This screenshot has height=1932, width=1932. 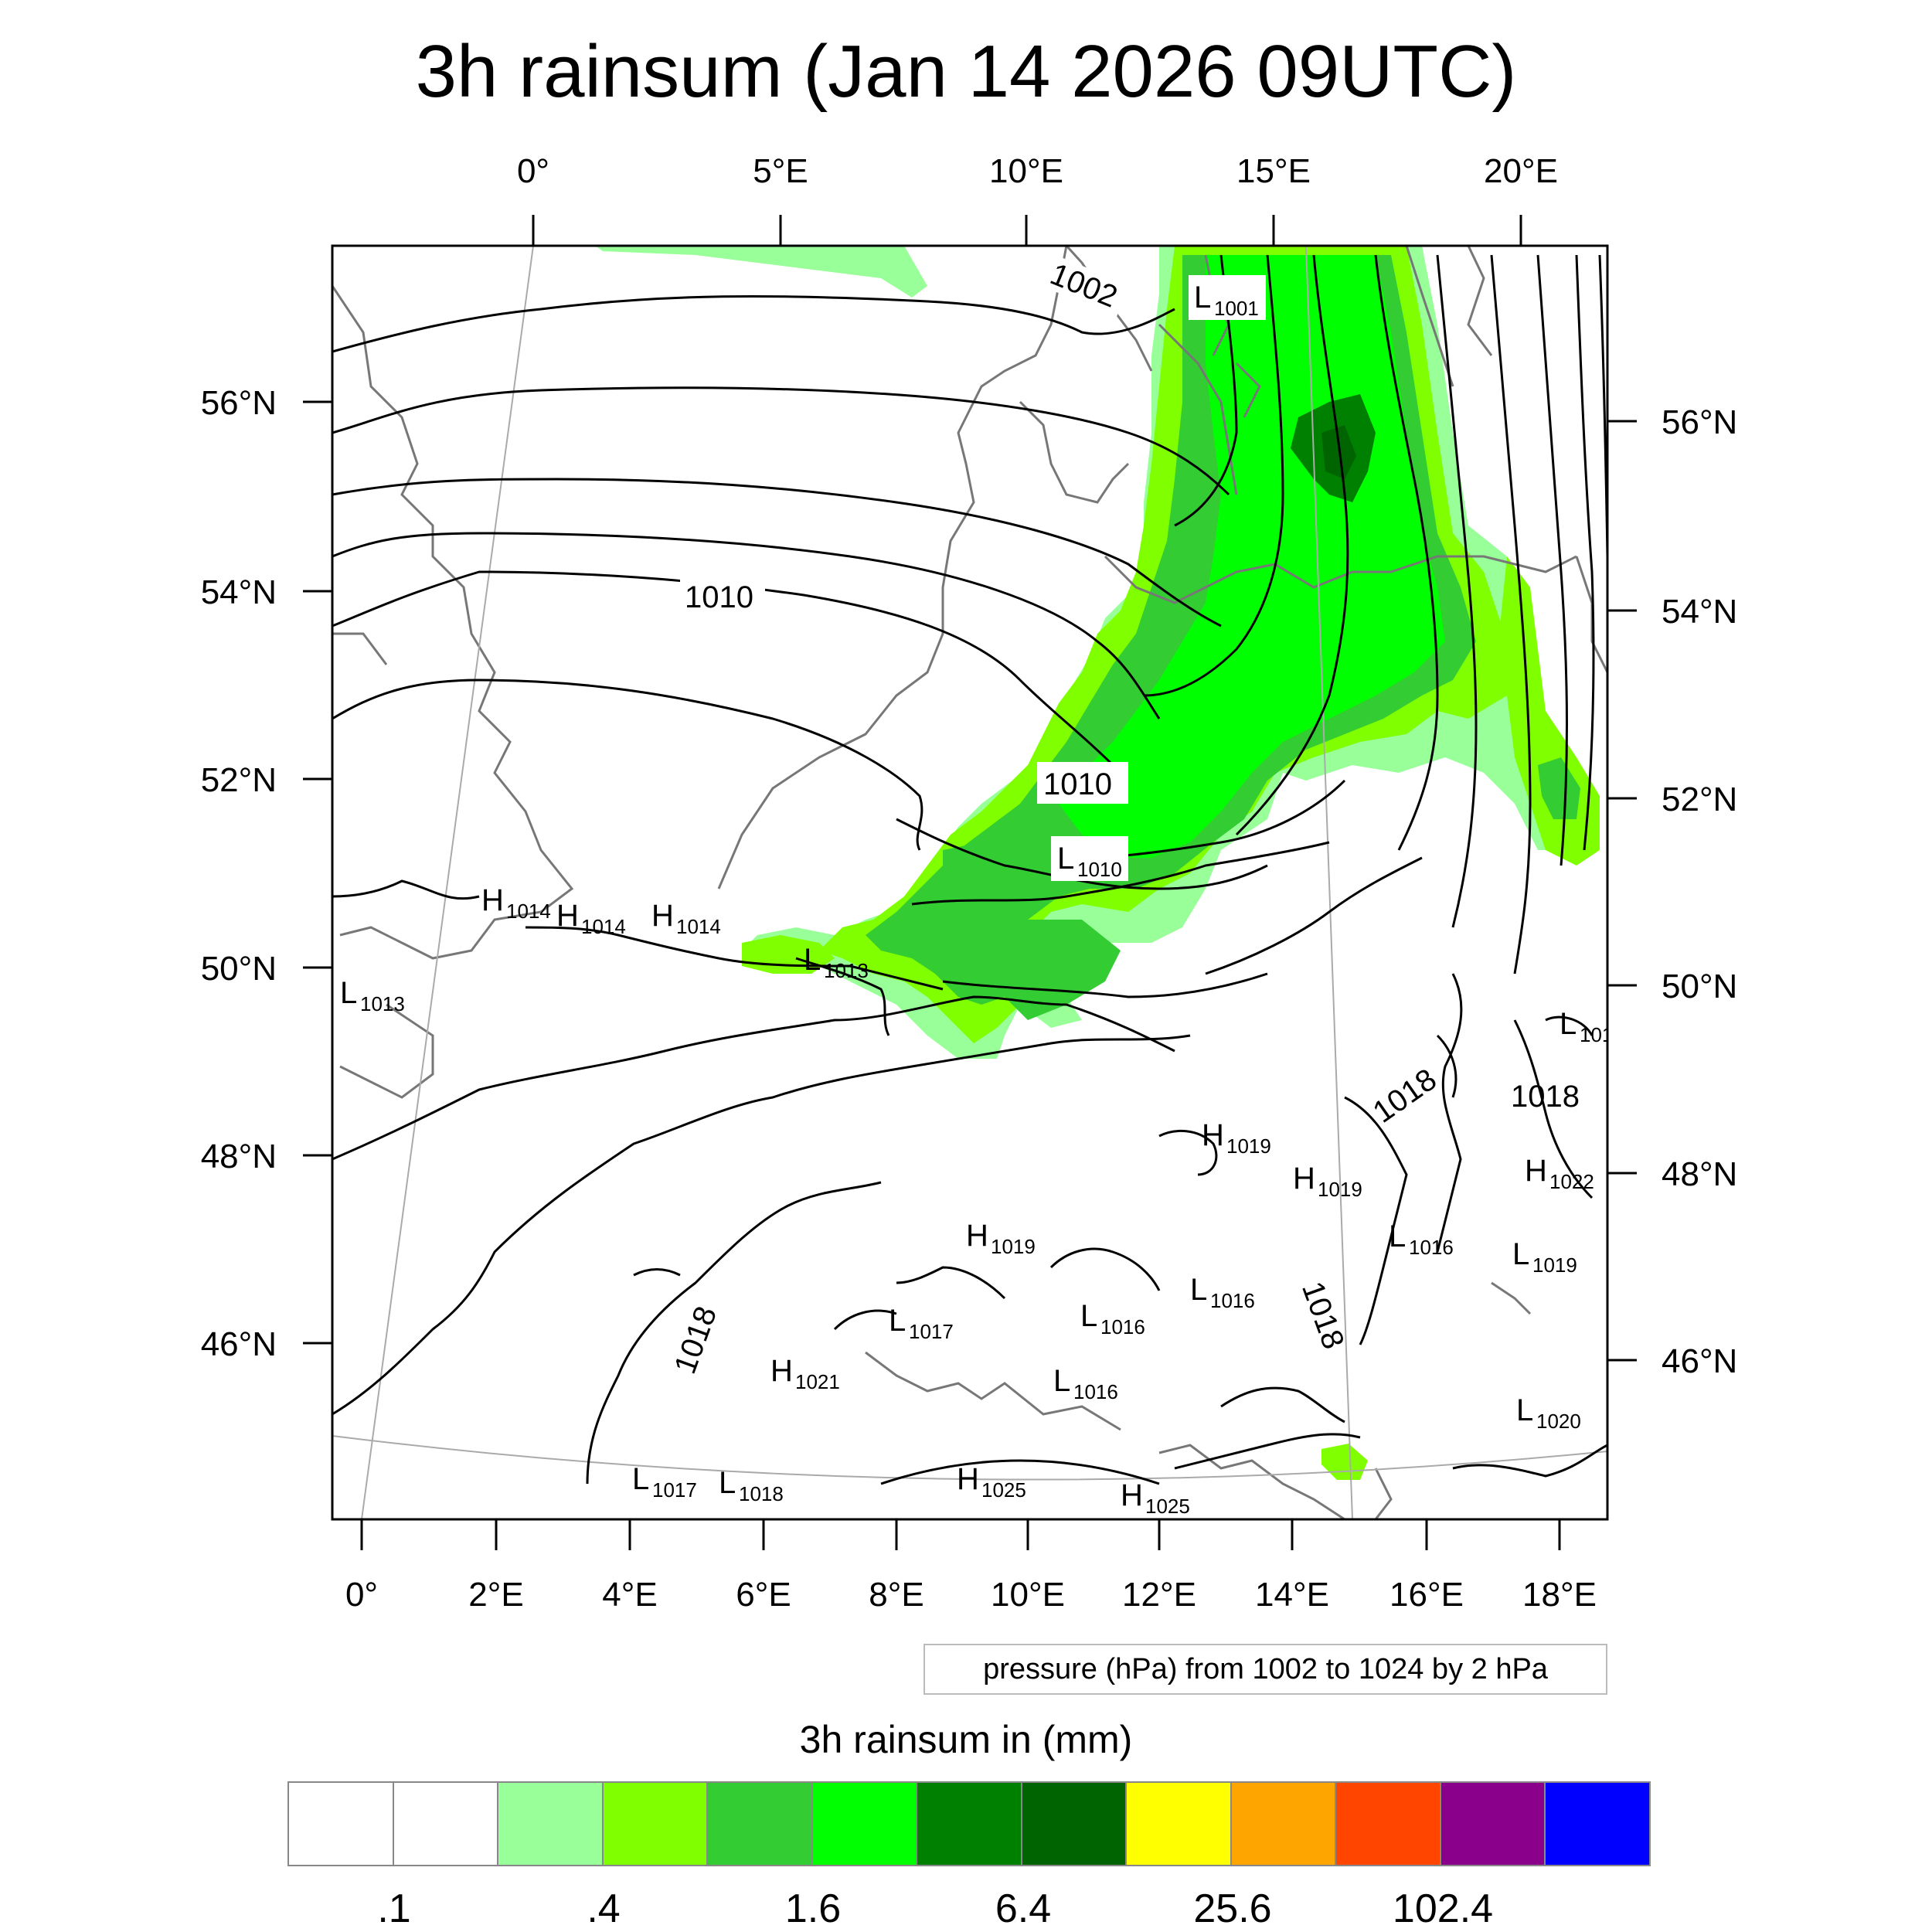 I want to click on lon-label-bottom: 10°E, so click(x=1028, y=1595).